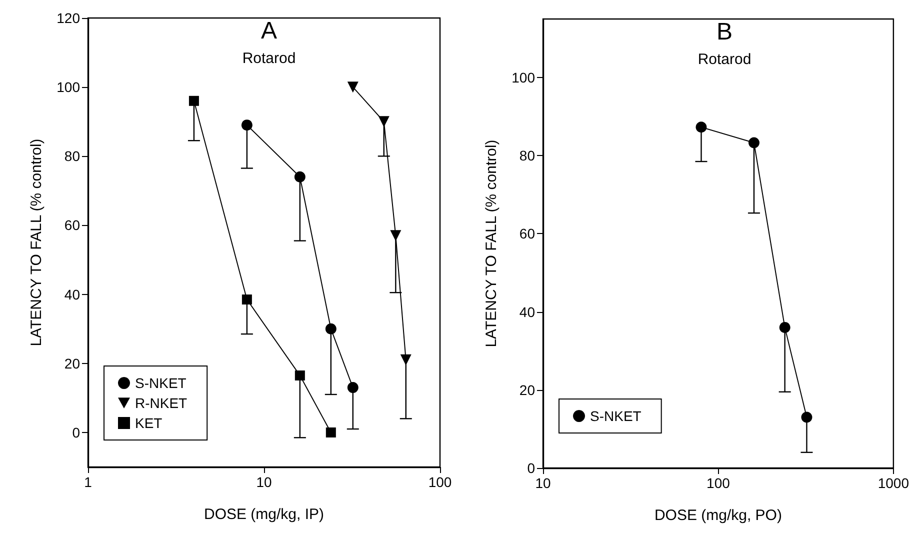 Image resolution: width=912 pixels, height=535 pixels. Describe the element at coordinates (88, 482) in the screenshot. I see `x-tick-label: 1` at that location.